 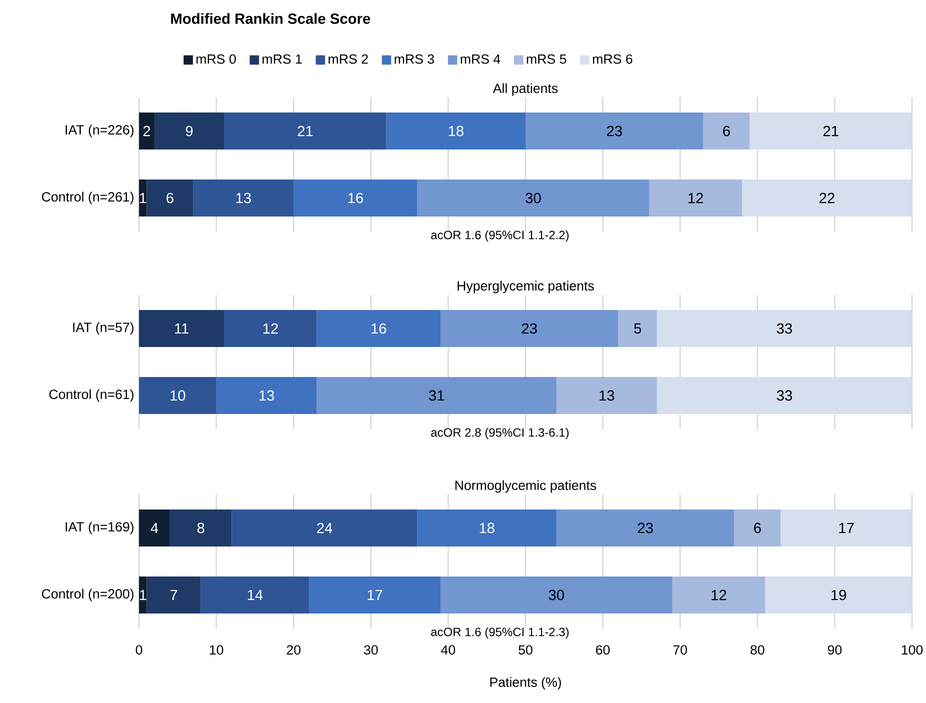 I want to click on data-label: 19, so click(x=839, y=595).